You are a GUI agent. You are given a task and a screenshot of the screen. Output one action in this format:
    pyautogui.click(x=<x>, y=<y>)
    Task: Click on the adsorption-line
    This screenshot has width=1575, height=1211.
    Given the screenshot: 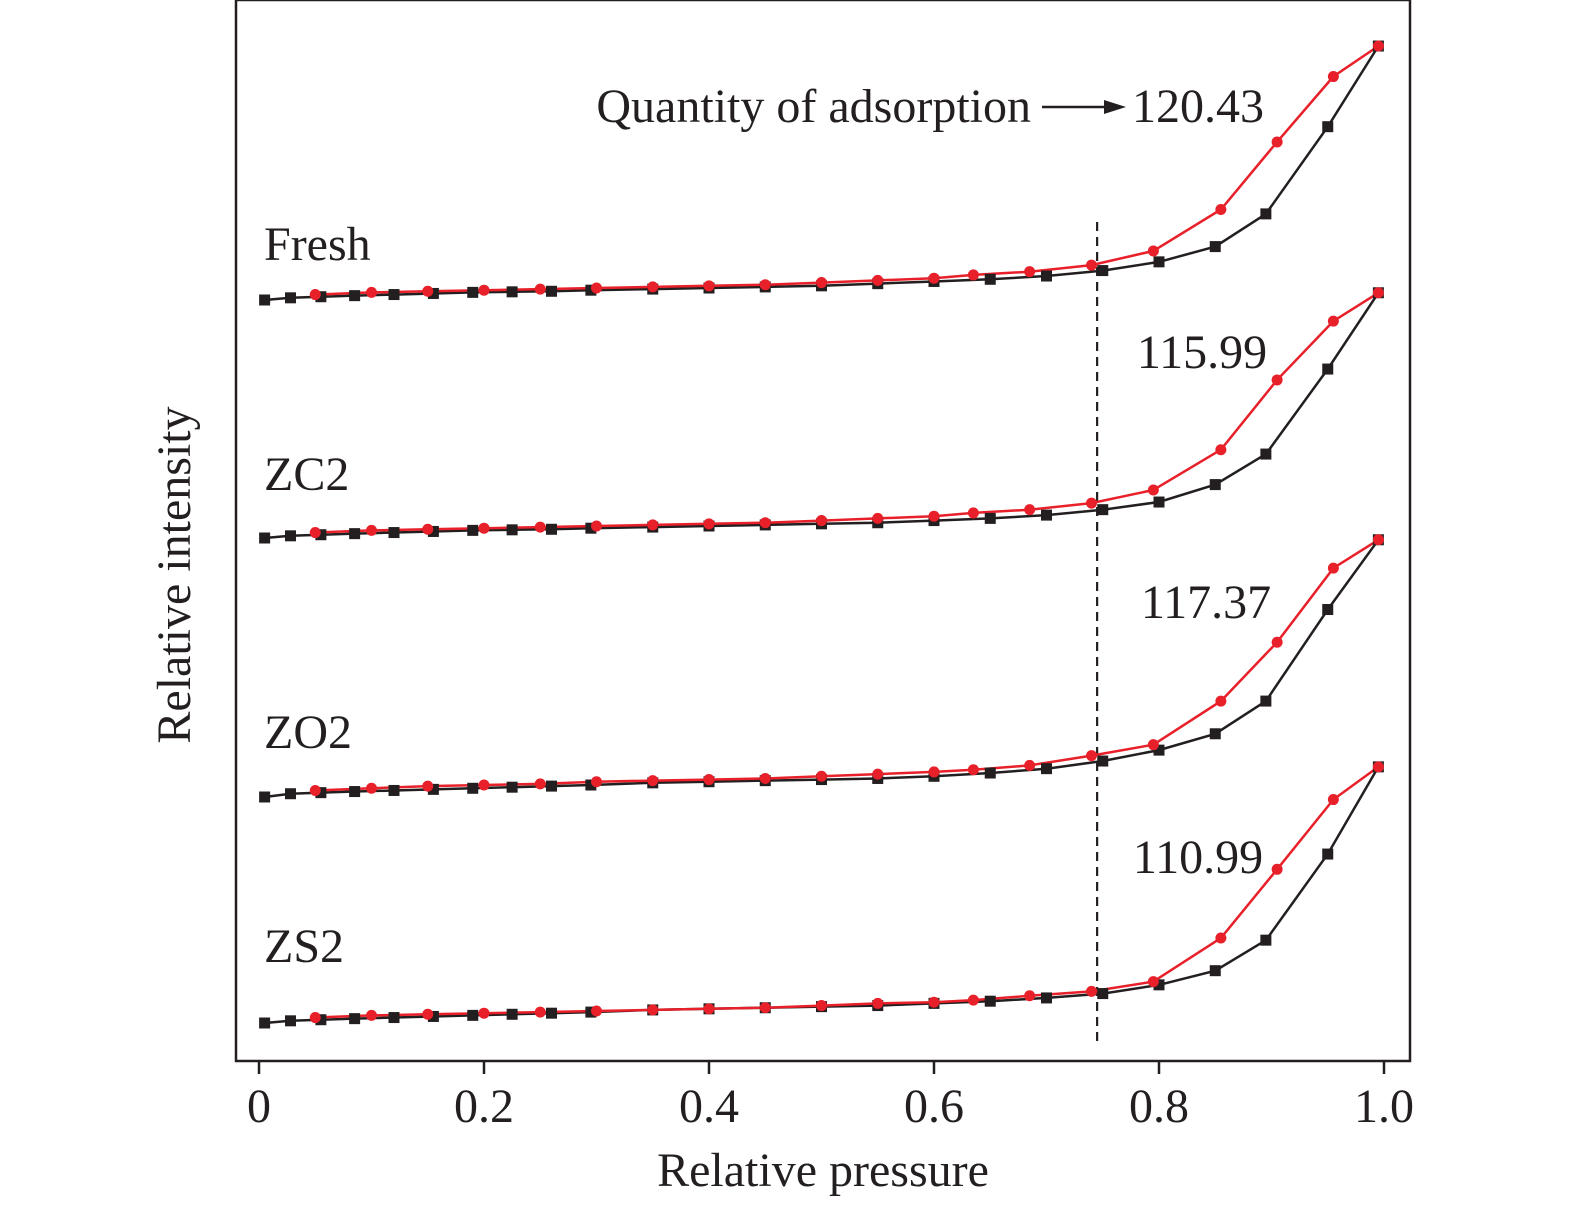 What is the action you would take?
    pyautogui.click(x=822, y=416)
    